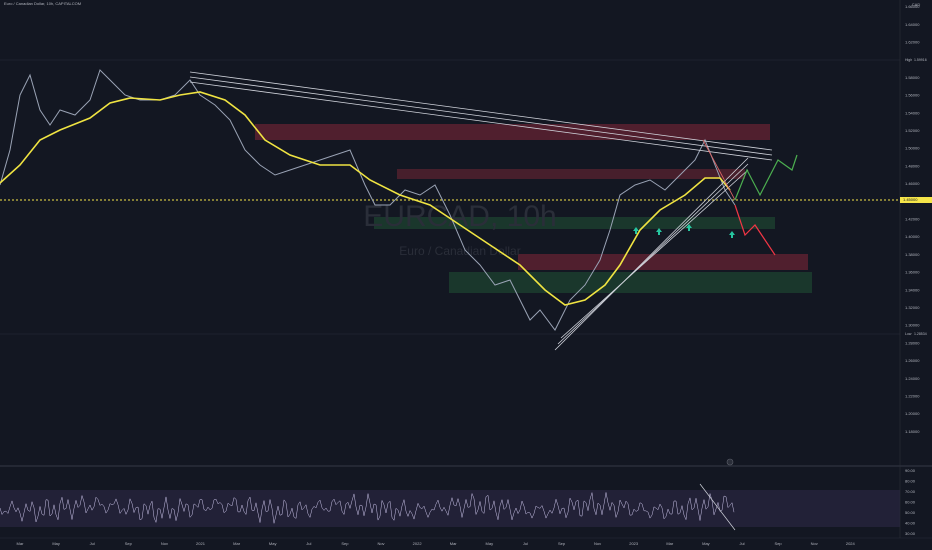 This screenshot has width=932, height=550. I want to click on high-label: High, so click(908, 60).